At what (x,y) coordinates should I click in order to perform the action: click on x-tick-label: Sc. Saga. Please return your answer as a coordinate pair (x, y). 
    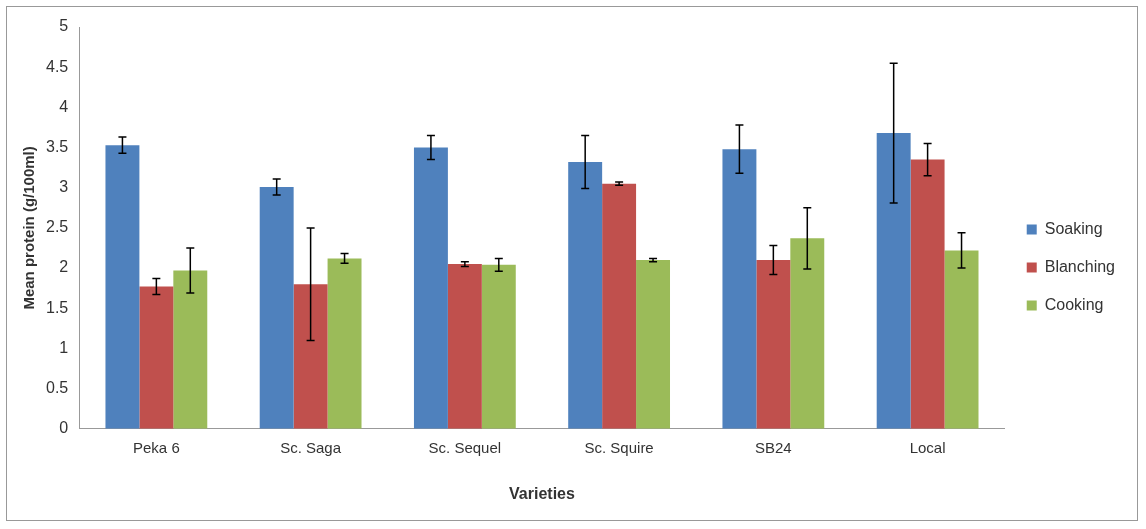
    Looking at the image, I should click on (311, 447).